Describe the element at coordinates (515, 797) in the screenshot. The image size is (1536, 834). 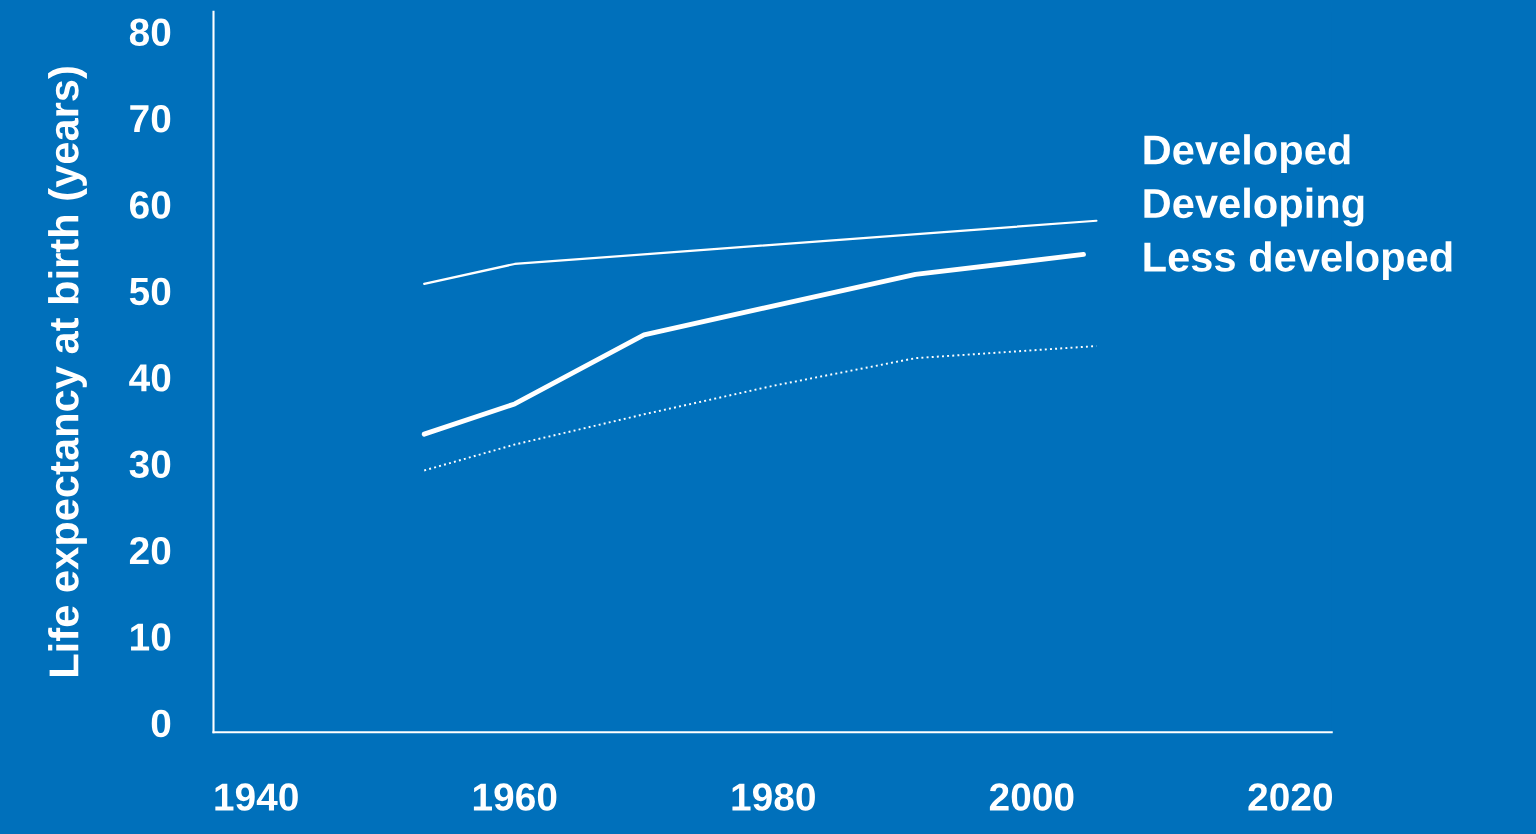
I see `x-tick-label: 1960` at that location.